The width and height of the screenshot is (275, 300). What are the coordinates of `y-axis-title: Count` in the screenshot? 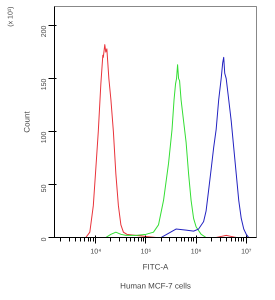 It's located at (27, 121).